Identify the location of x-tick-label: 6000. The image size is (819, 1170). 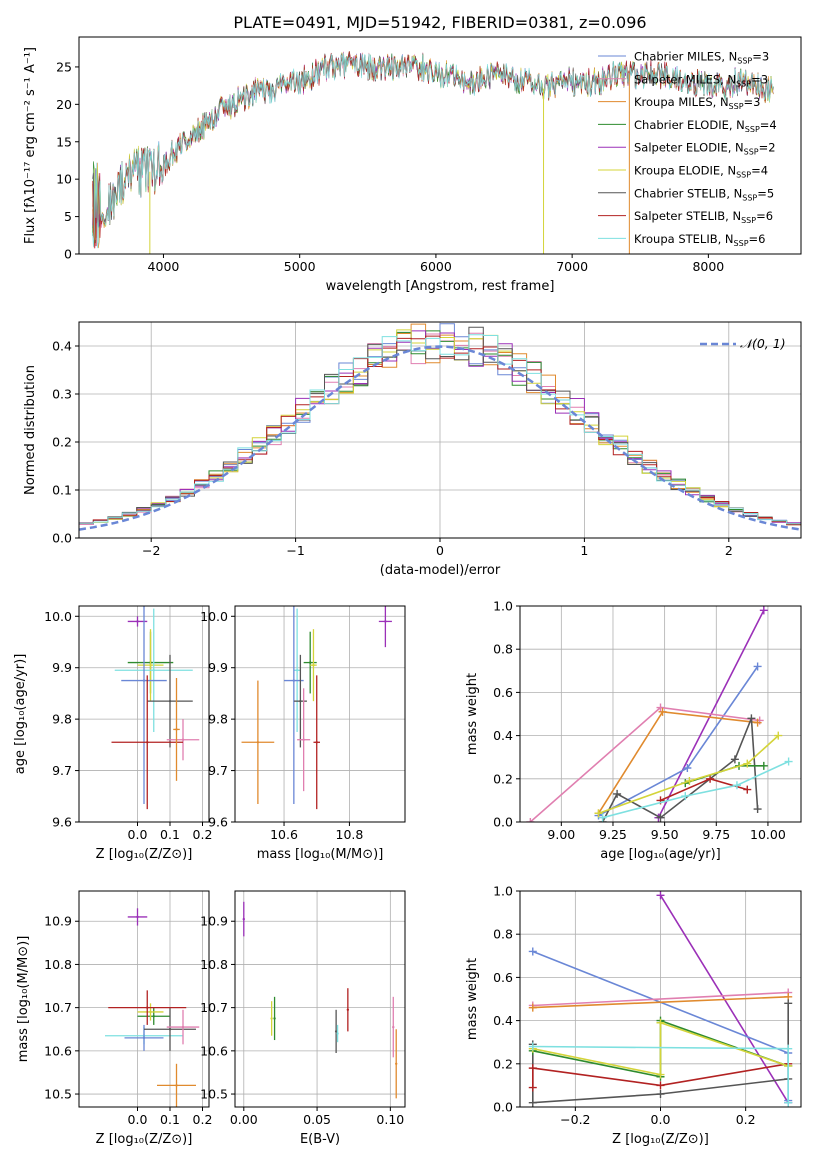
(436, 266).